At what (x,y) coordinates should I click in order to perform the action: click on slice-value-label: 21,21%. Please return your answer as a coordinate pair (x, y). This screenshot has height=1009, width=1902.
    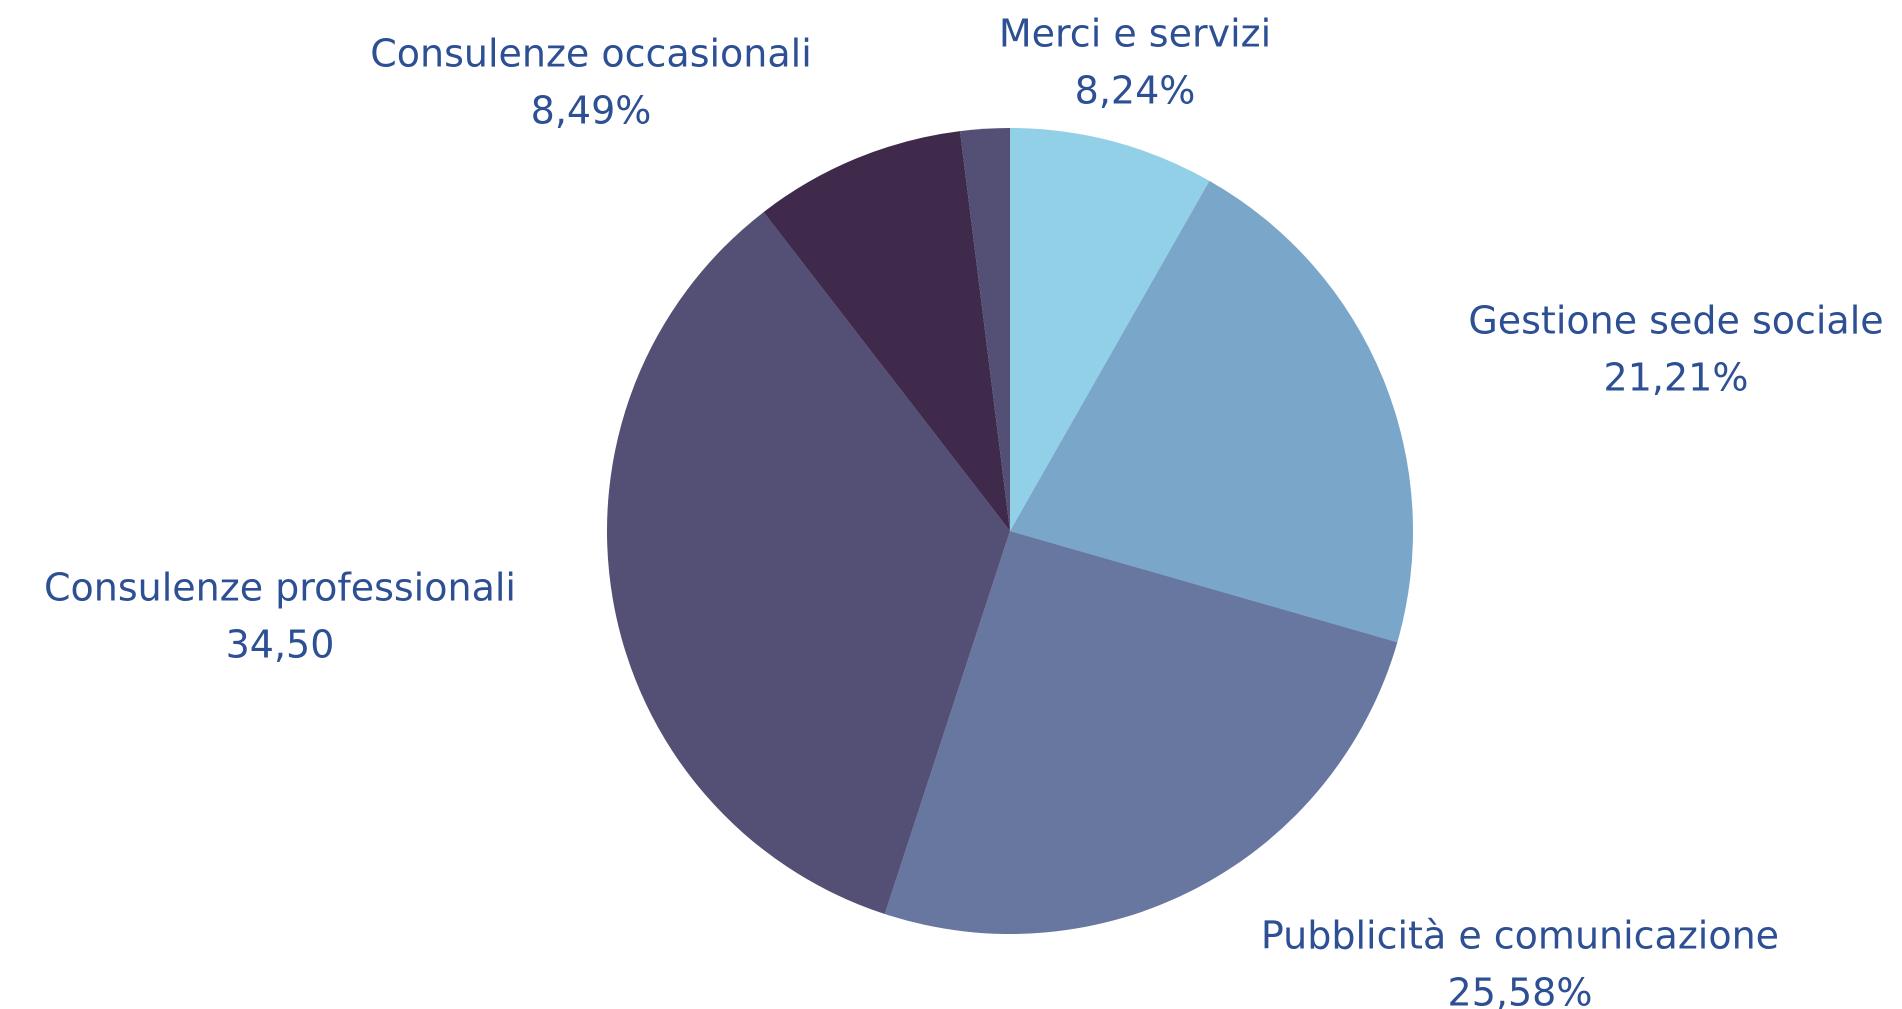
    Looking at the image, I should click on (1676, 378).